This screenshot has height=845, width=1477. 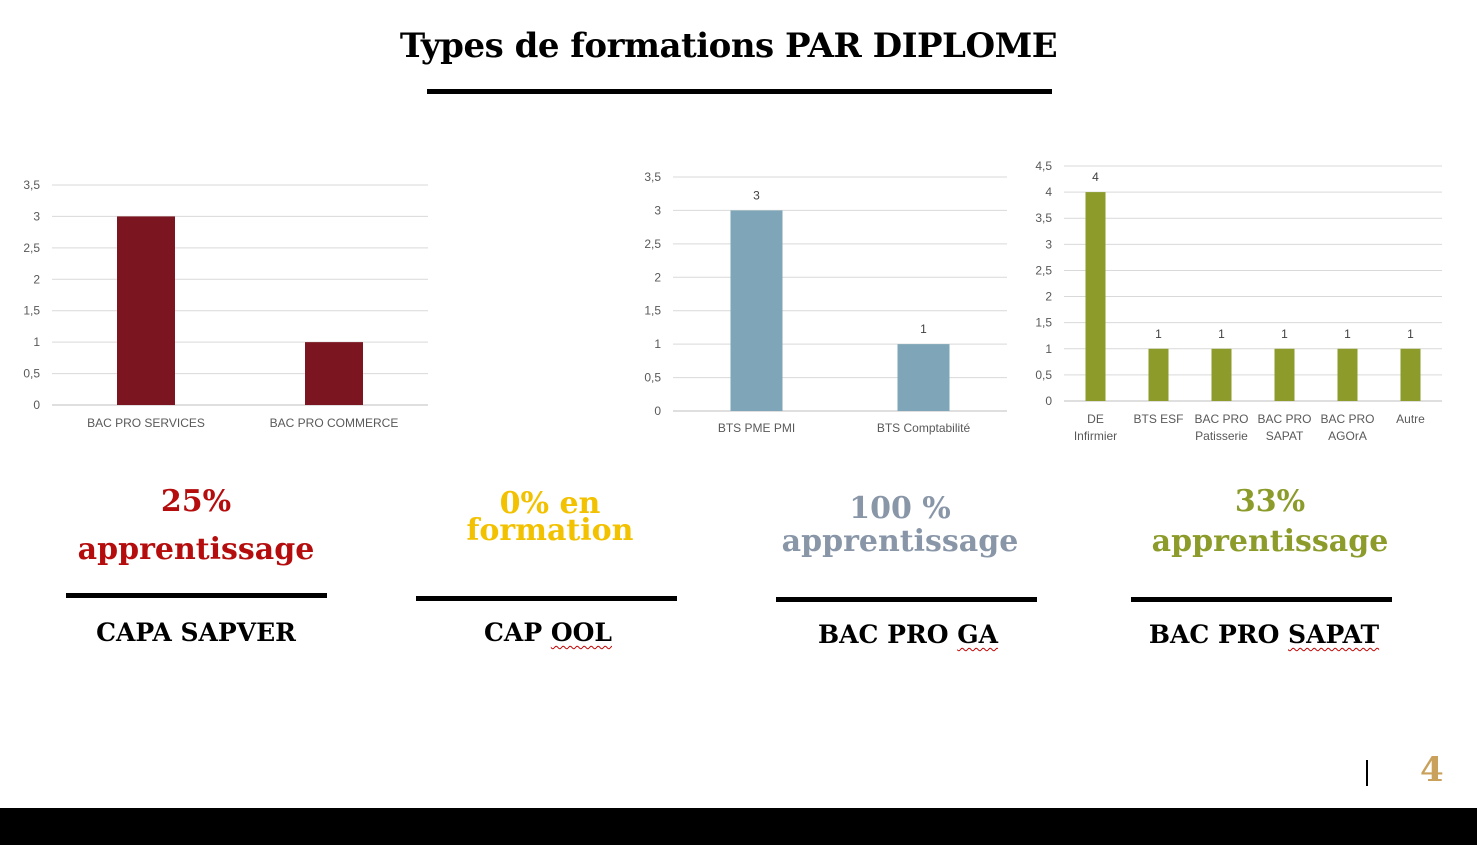 What do you see at coordinates (550, 503) in the screenshot?
I see `stat-cap-ool-line1: 0% en` at bounding box center [550, 503].